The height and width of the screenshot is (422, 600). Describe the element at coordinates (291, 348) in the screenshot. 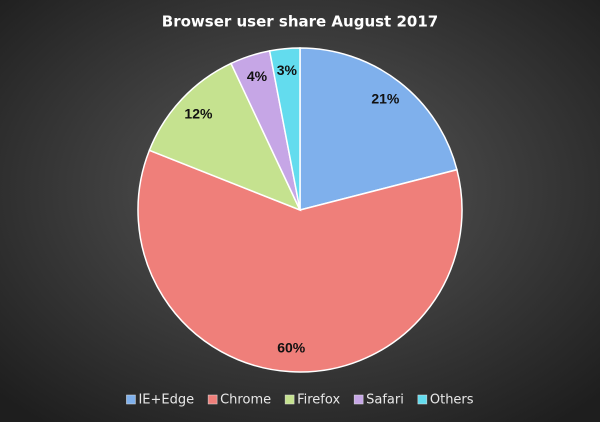

I see `data-label: 60%` at that location.